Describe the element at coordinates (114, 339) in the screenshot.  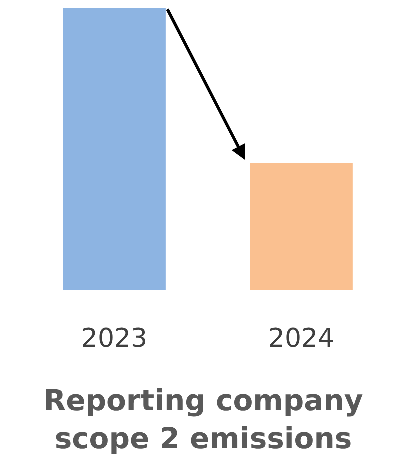
I see `x-tick-label: 2023` at that location.